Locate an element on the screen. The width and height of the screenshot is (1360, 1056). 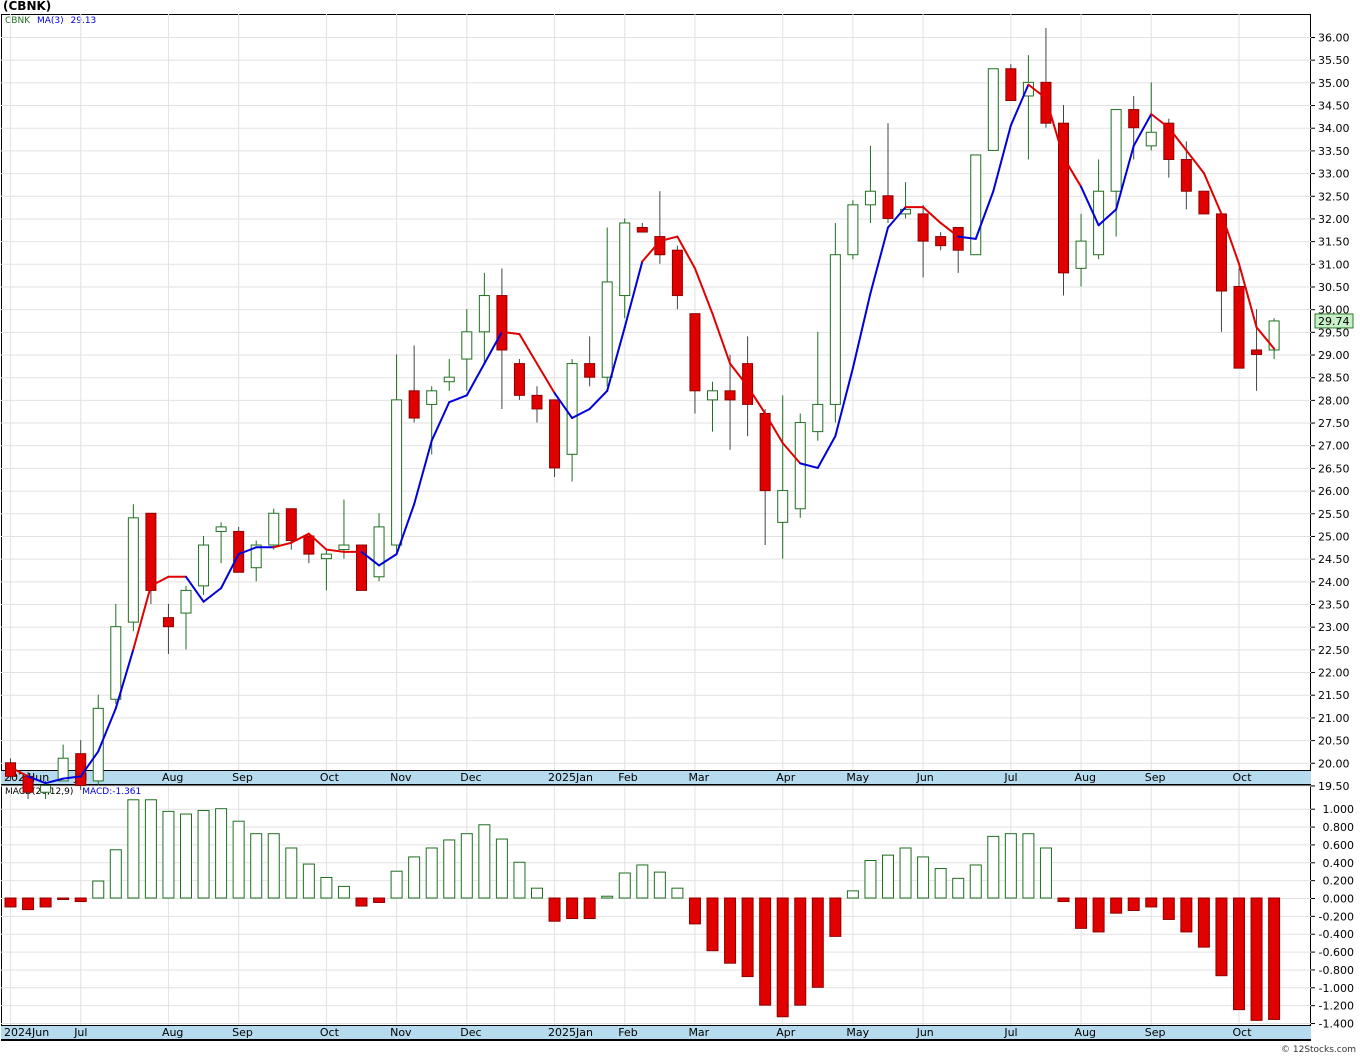
macd-x-tick-label: Feb is located at coordinates (627, 1032).